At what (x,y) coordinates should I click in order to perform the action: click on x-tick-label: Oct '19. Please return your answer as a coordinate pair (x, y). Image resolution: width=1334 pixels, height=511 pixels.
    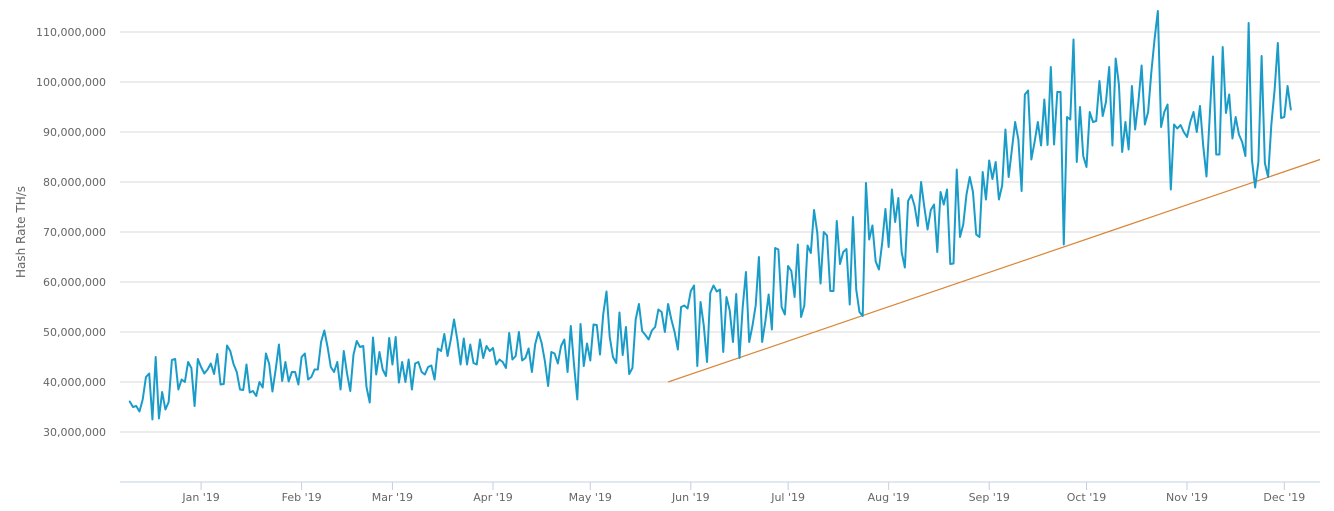
    Looking at the image, I should click on (1087, 497).